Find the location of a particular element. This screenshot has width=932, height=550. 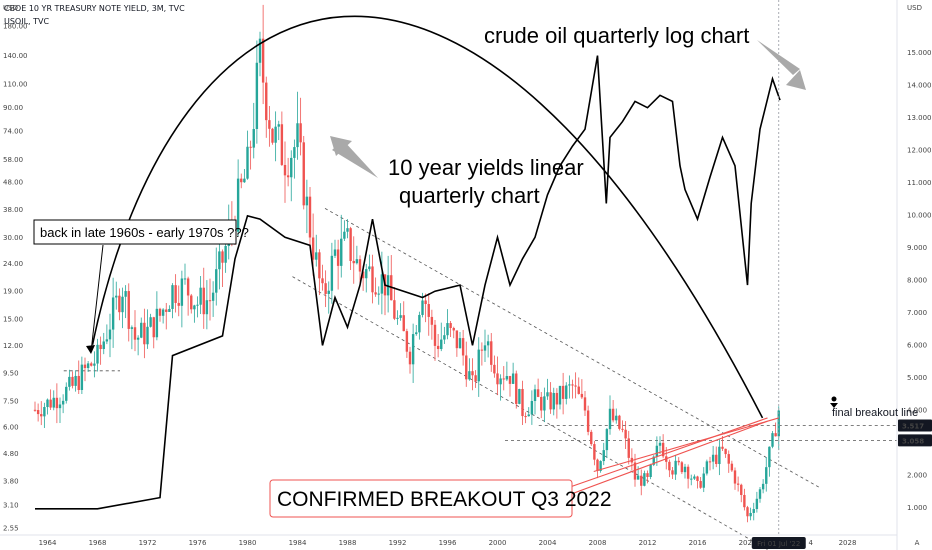

final-breakout-label: final breakout line is located at coordinates (875, 413).